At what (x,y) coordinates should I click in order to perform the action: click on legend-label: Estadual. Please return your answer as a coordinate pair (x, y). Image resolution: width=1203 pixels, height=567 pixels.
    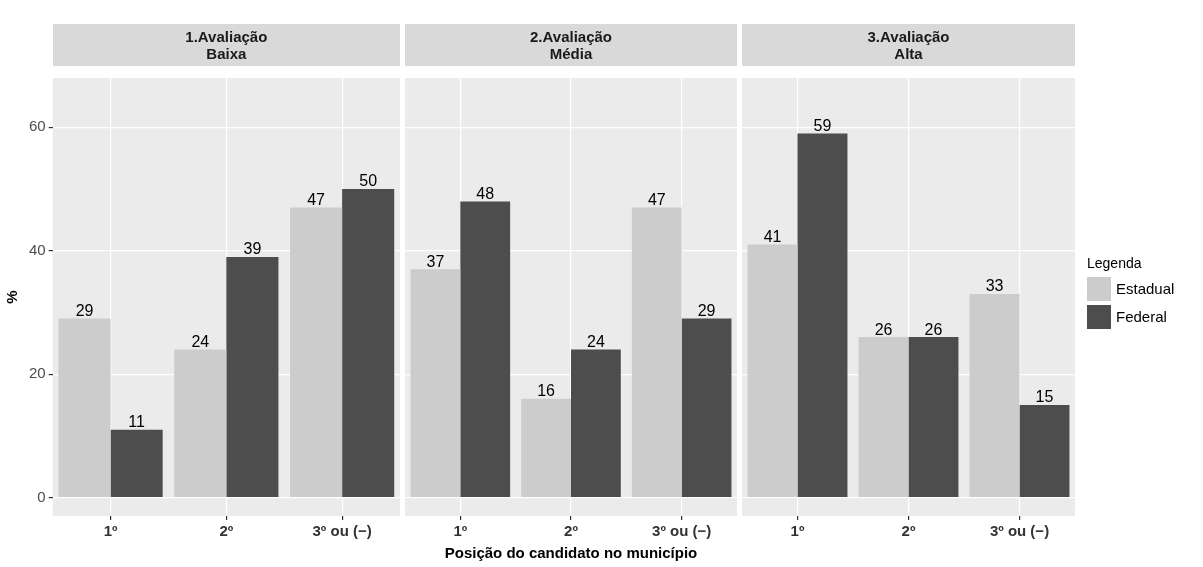
    Looking at the image, I should click on (1145, 288).